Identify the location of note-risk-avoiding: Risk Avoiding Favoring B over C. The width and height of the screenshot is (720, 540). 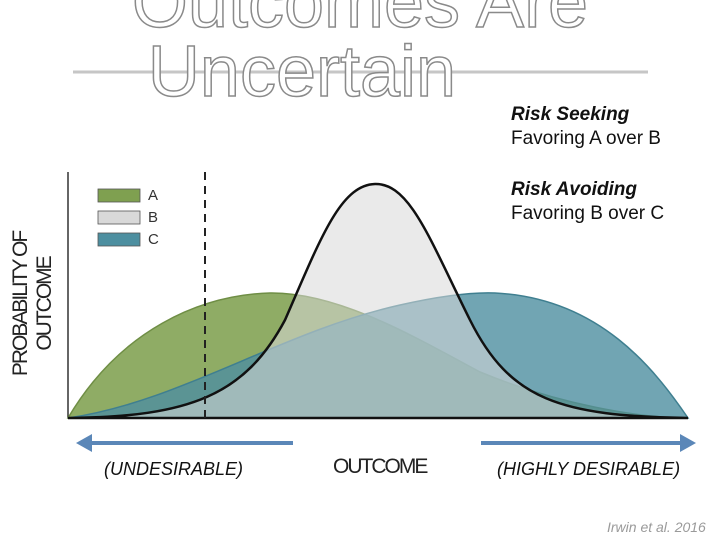
(587, 202).